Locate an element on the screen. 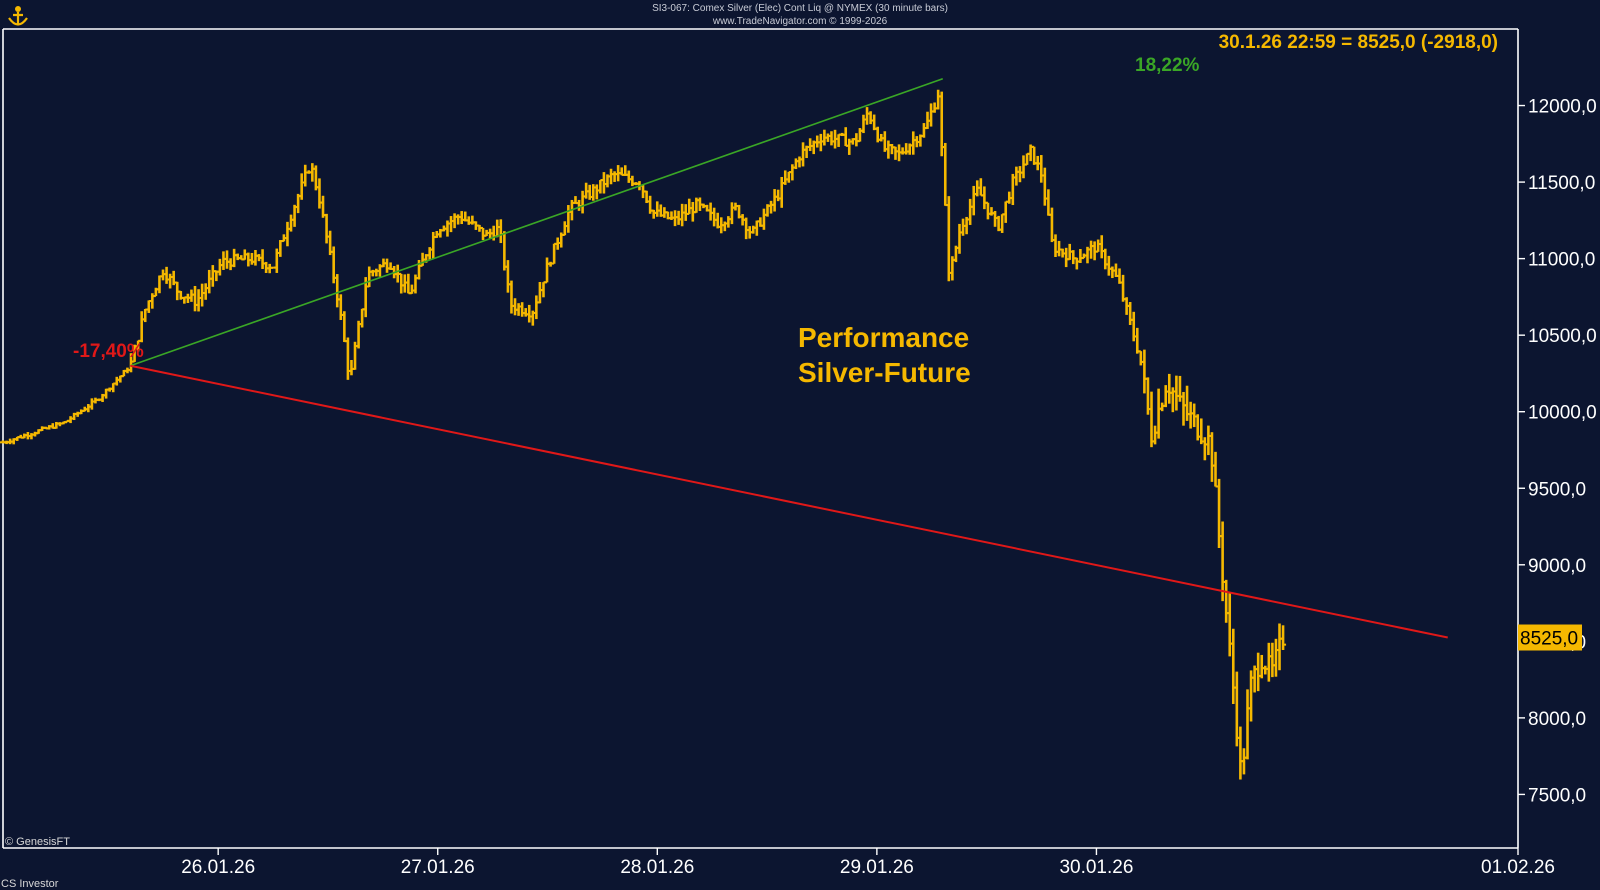 The width and height of the screenshot is (1600, 890). logo-icon is located at coordinates (18, 16).